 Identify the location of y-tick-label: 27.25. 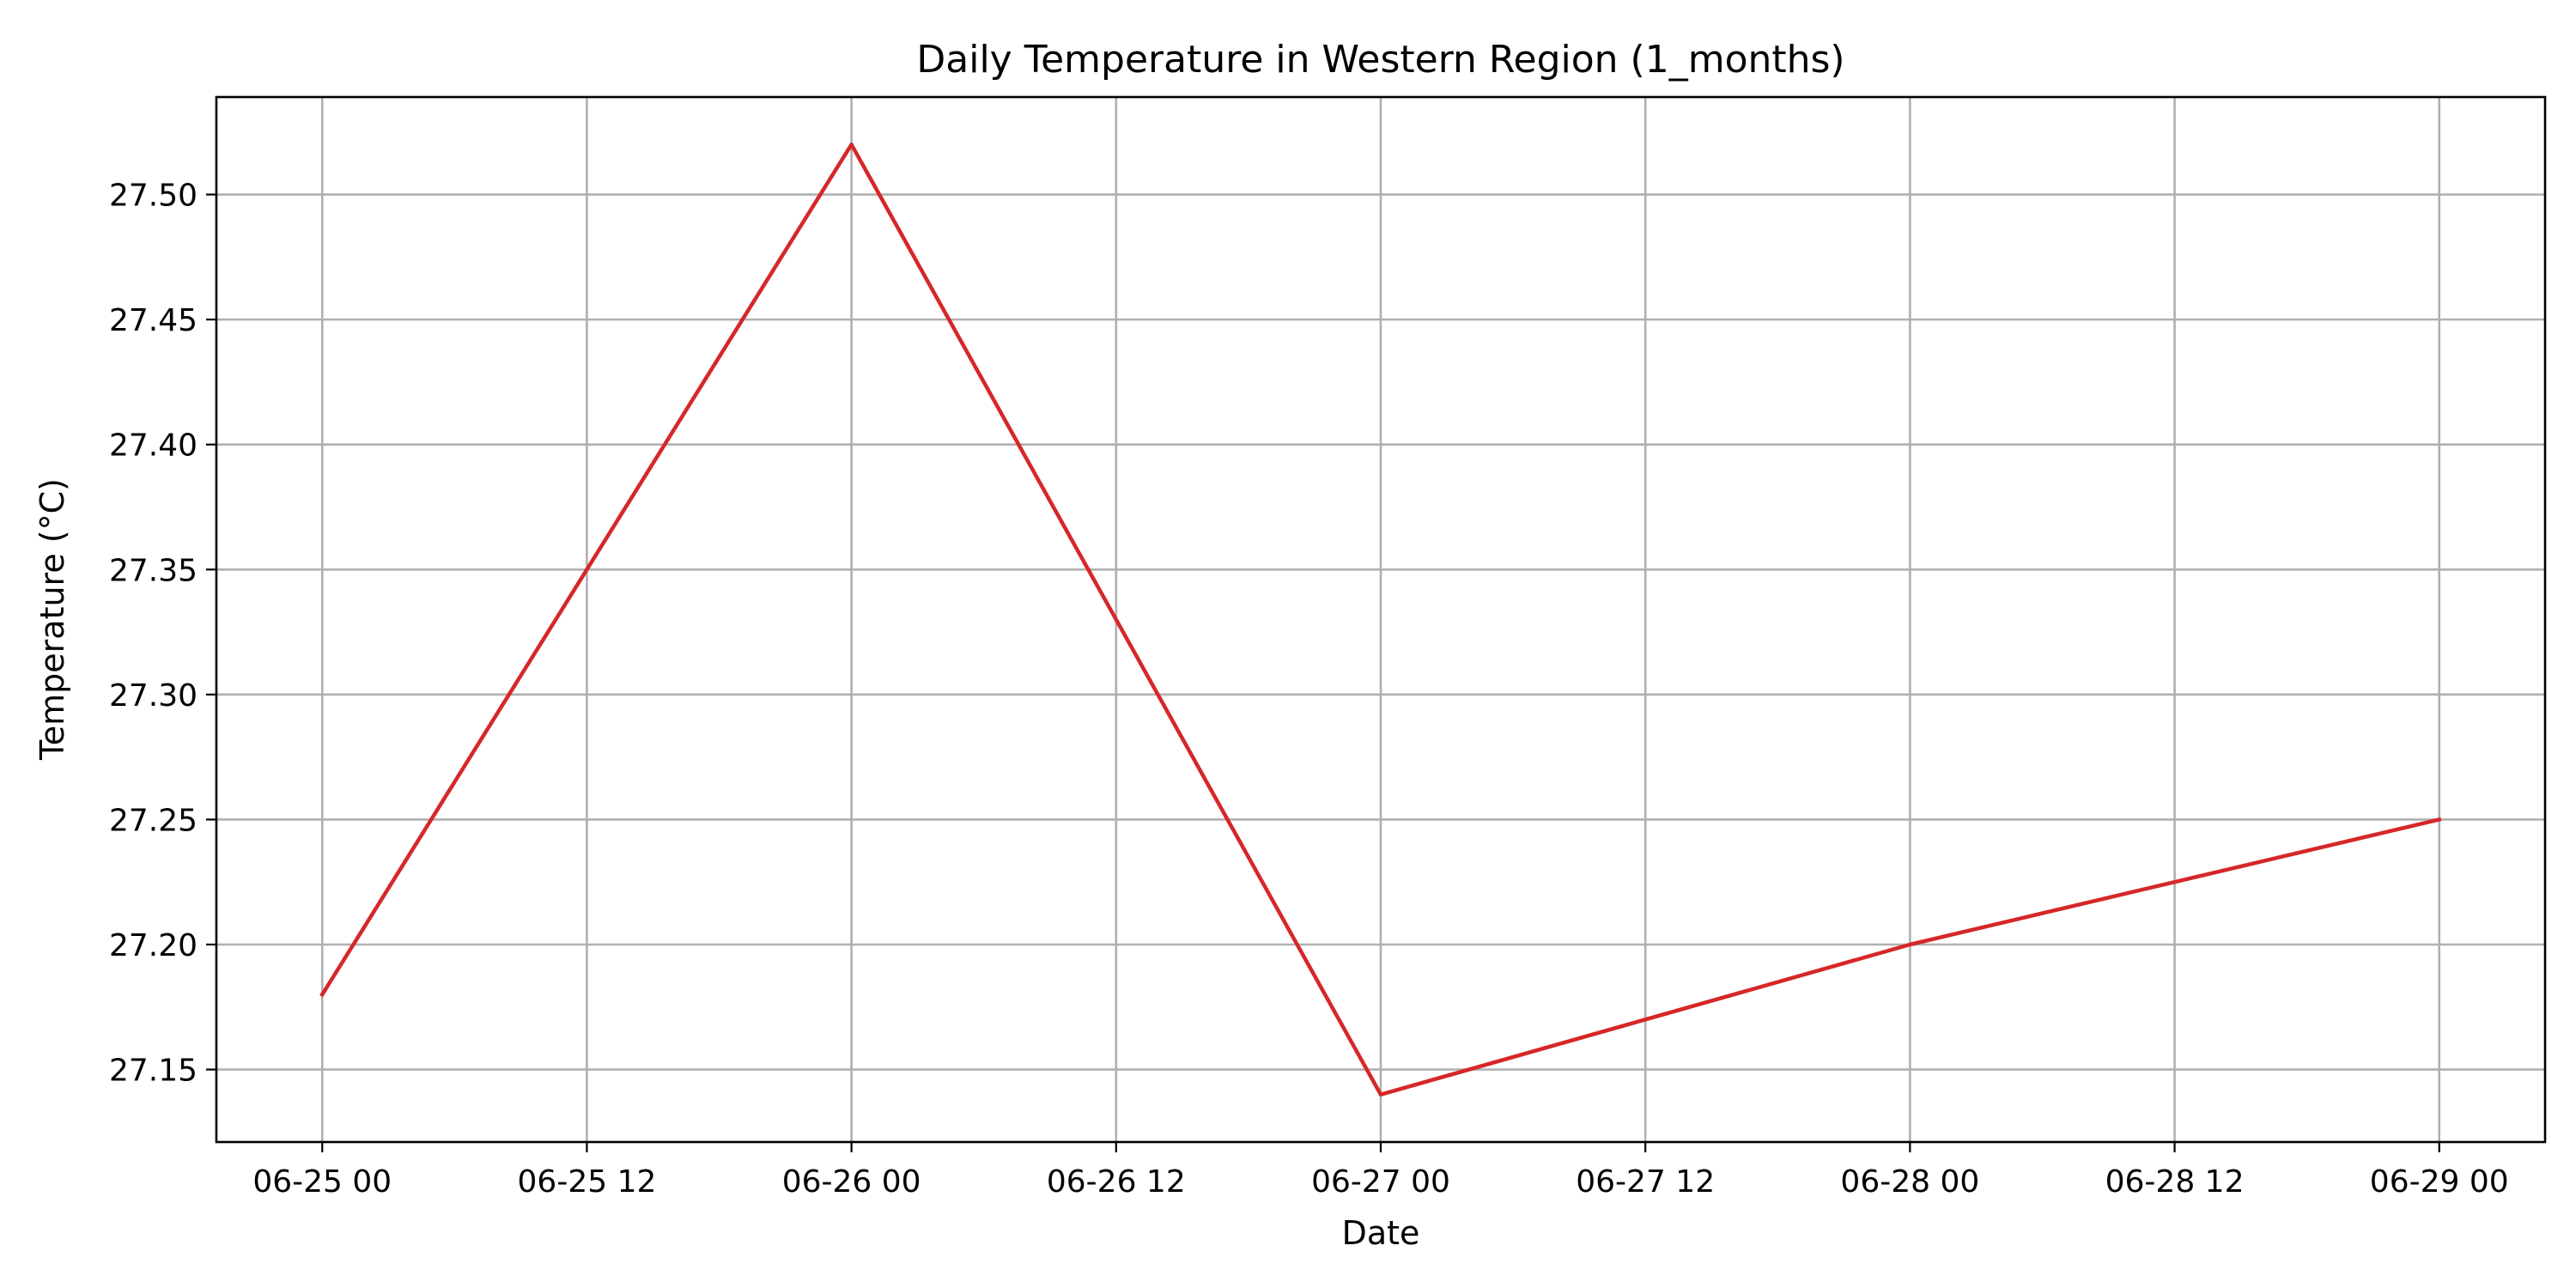
(153, 821).